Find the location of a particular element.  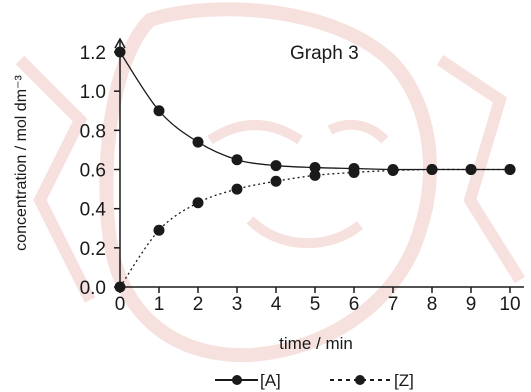

legend-label-z: [Z] is located at coordinates (404, 380).